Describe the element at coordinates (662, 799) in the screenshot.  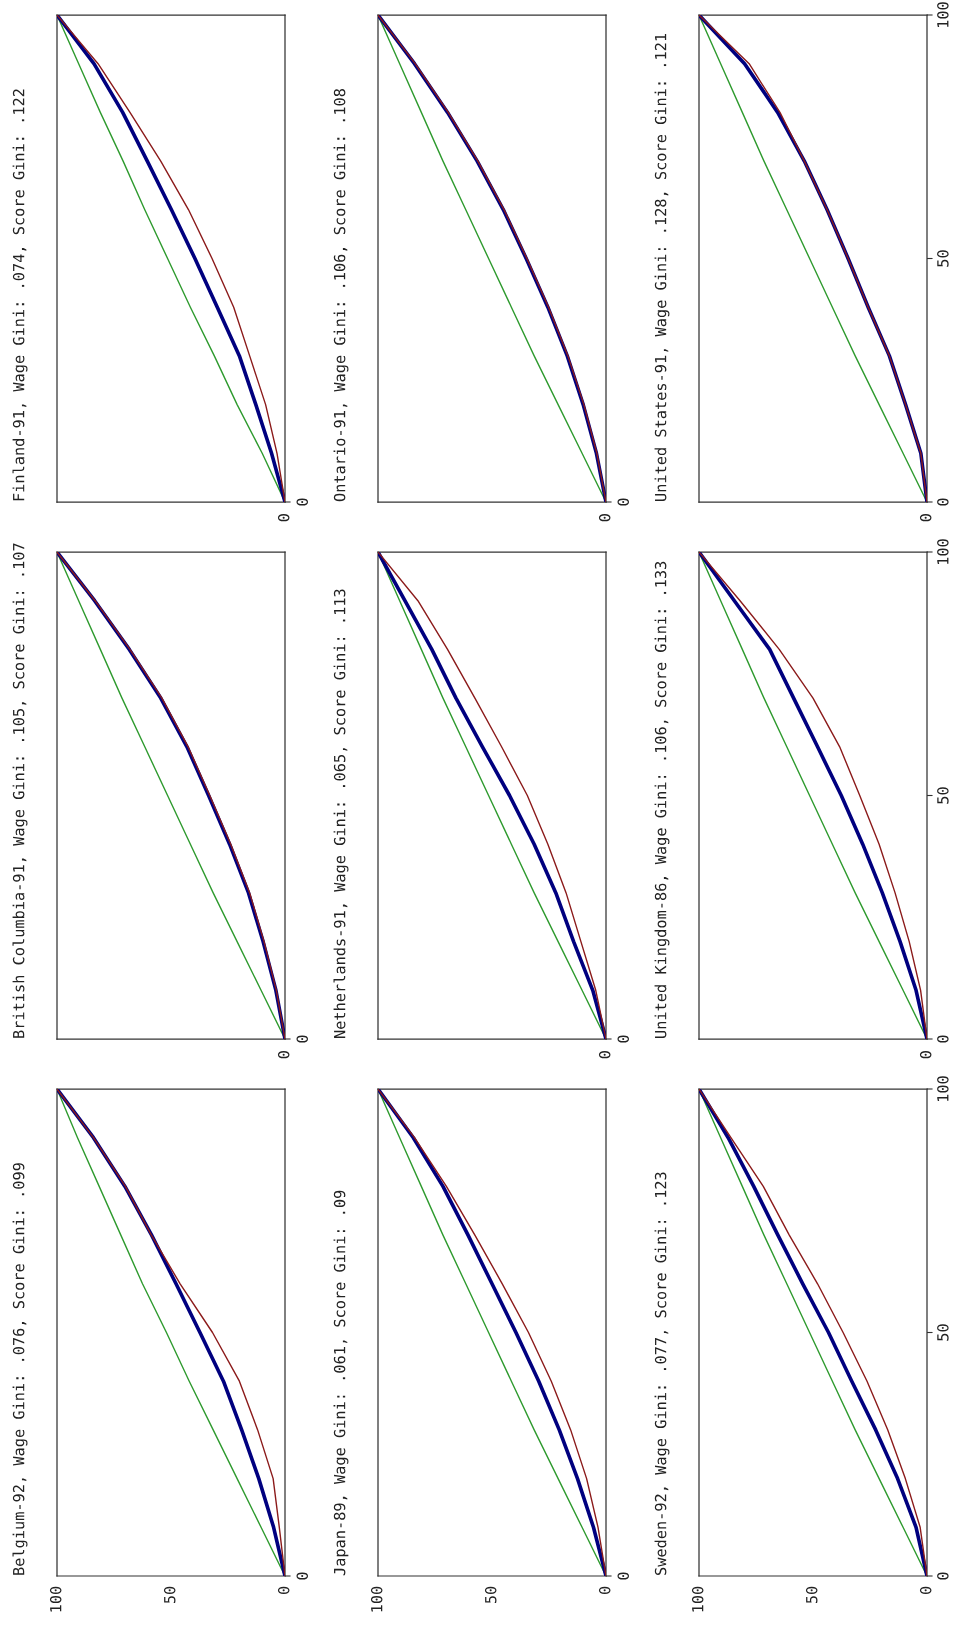
I see `text: United Kingdom-86, Wage Gini: .106, Score Gini: .133` at that location.